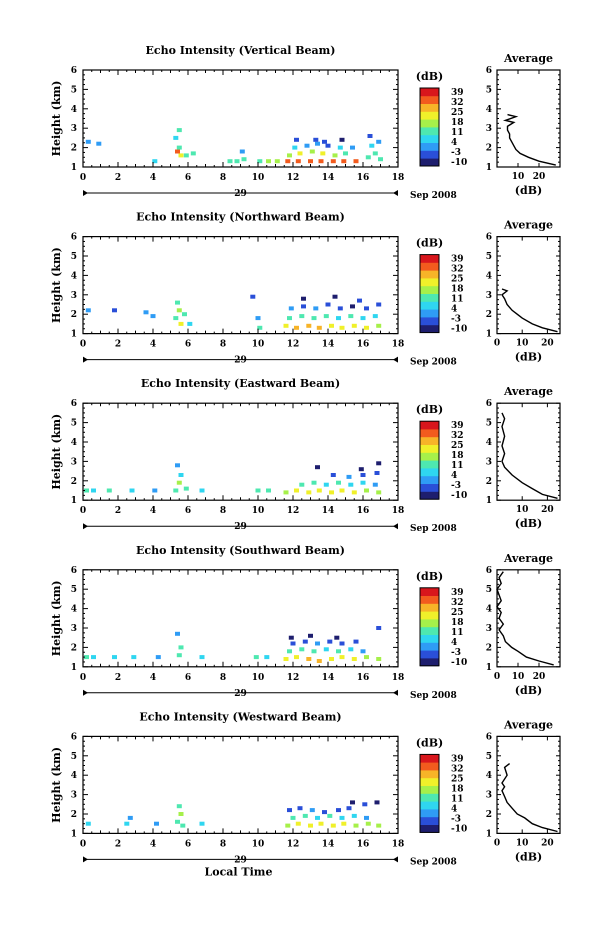  What do you see at coordinates (233, 478) in the screenshot?
I see `heatmap-cells` at bounding box center [233, 478].